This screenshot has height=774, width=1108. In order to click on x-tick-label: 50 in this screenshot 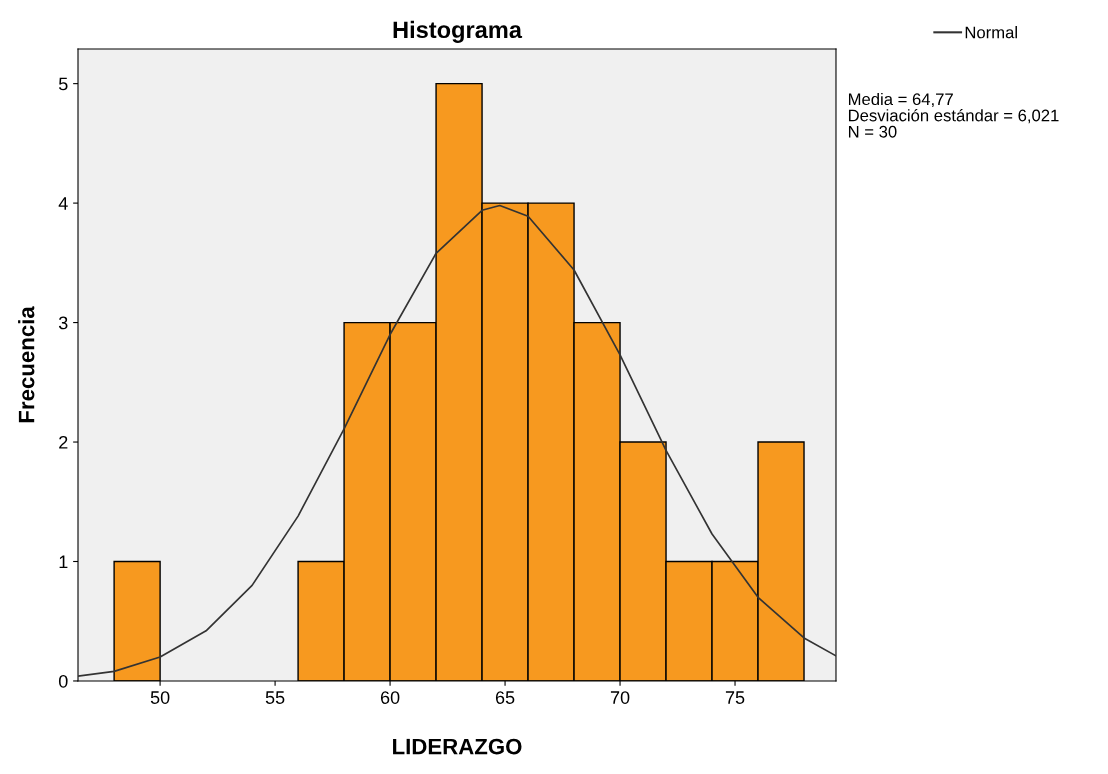, I will do `click(160, 697)`.